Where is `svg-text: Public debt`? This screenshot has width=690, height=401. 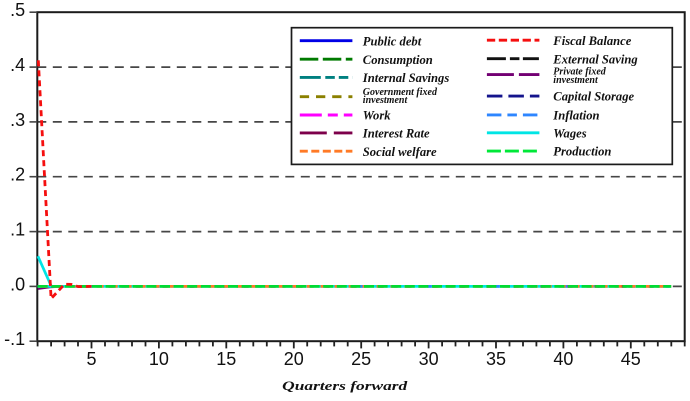 svg-text: Public debt is located at coordinates (392, 41).